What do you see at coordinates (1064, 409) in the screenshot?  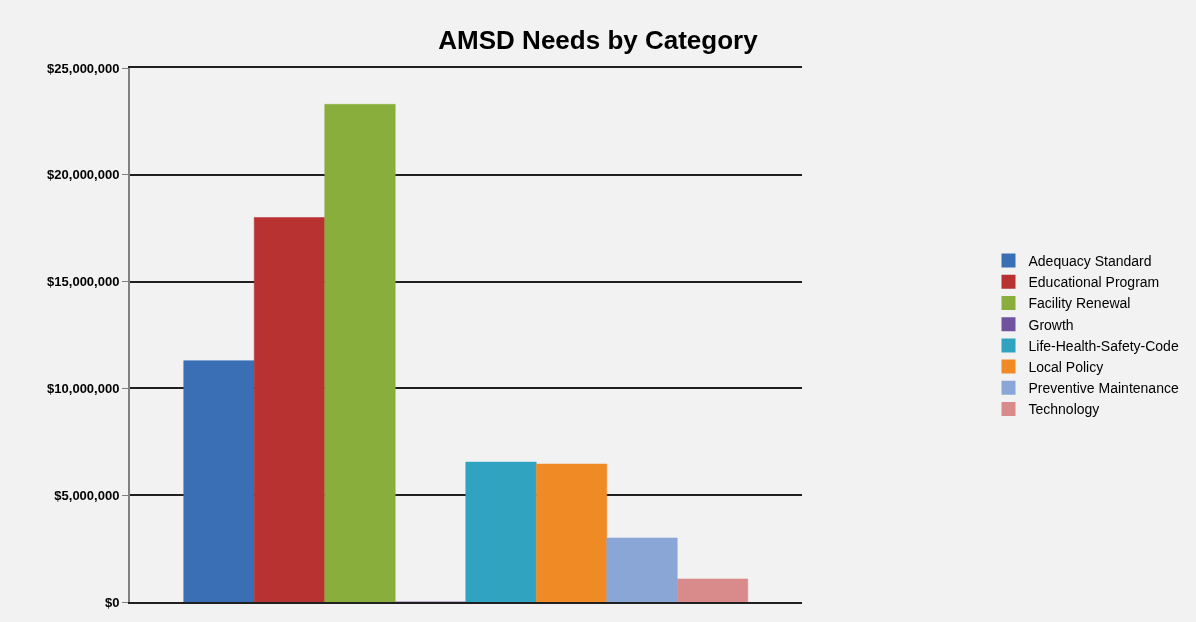 I see `legend-label: Technology` at bounding box center [1064, 409].